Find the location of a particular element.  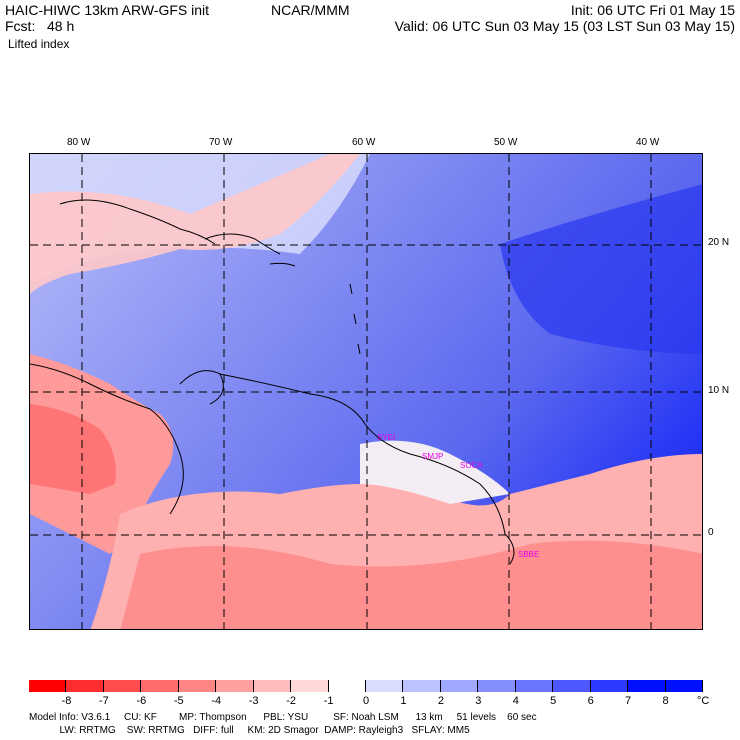

lat-label-10n: 10 N is located at coordinates (719, 390).